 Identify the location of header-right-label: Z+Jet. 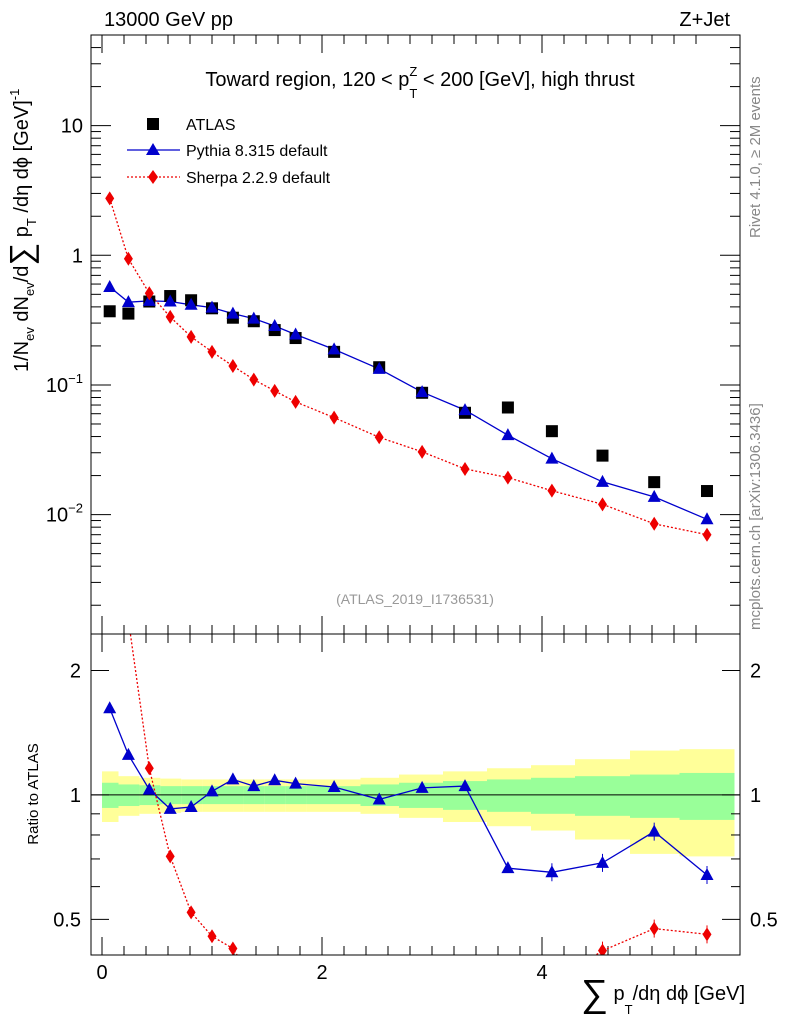
(704, 20).